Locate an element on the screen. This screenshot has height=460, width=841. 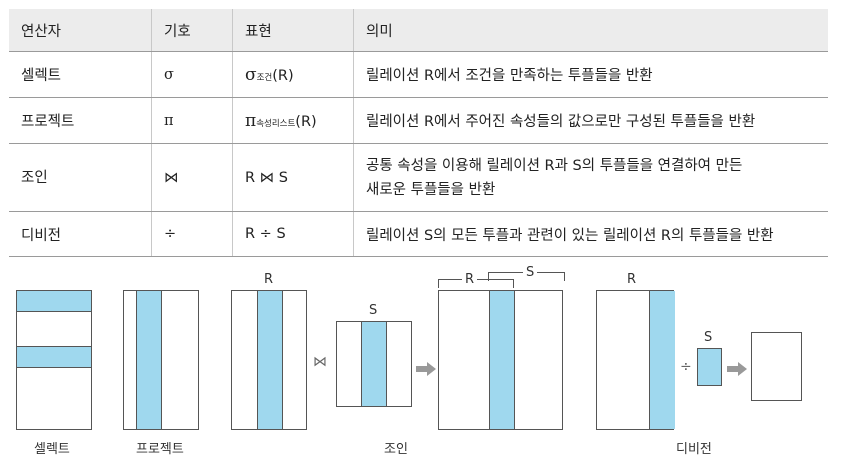
operator-name: 조인 is located at coordinates (80, 177).